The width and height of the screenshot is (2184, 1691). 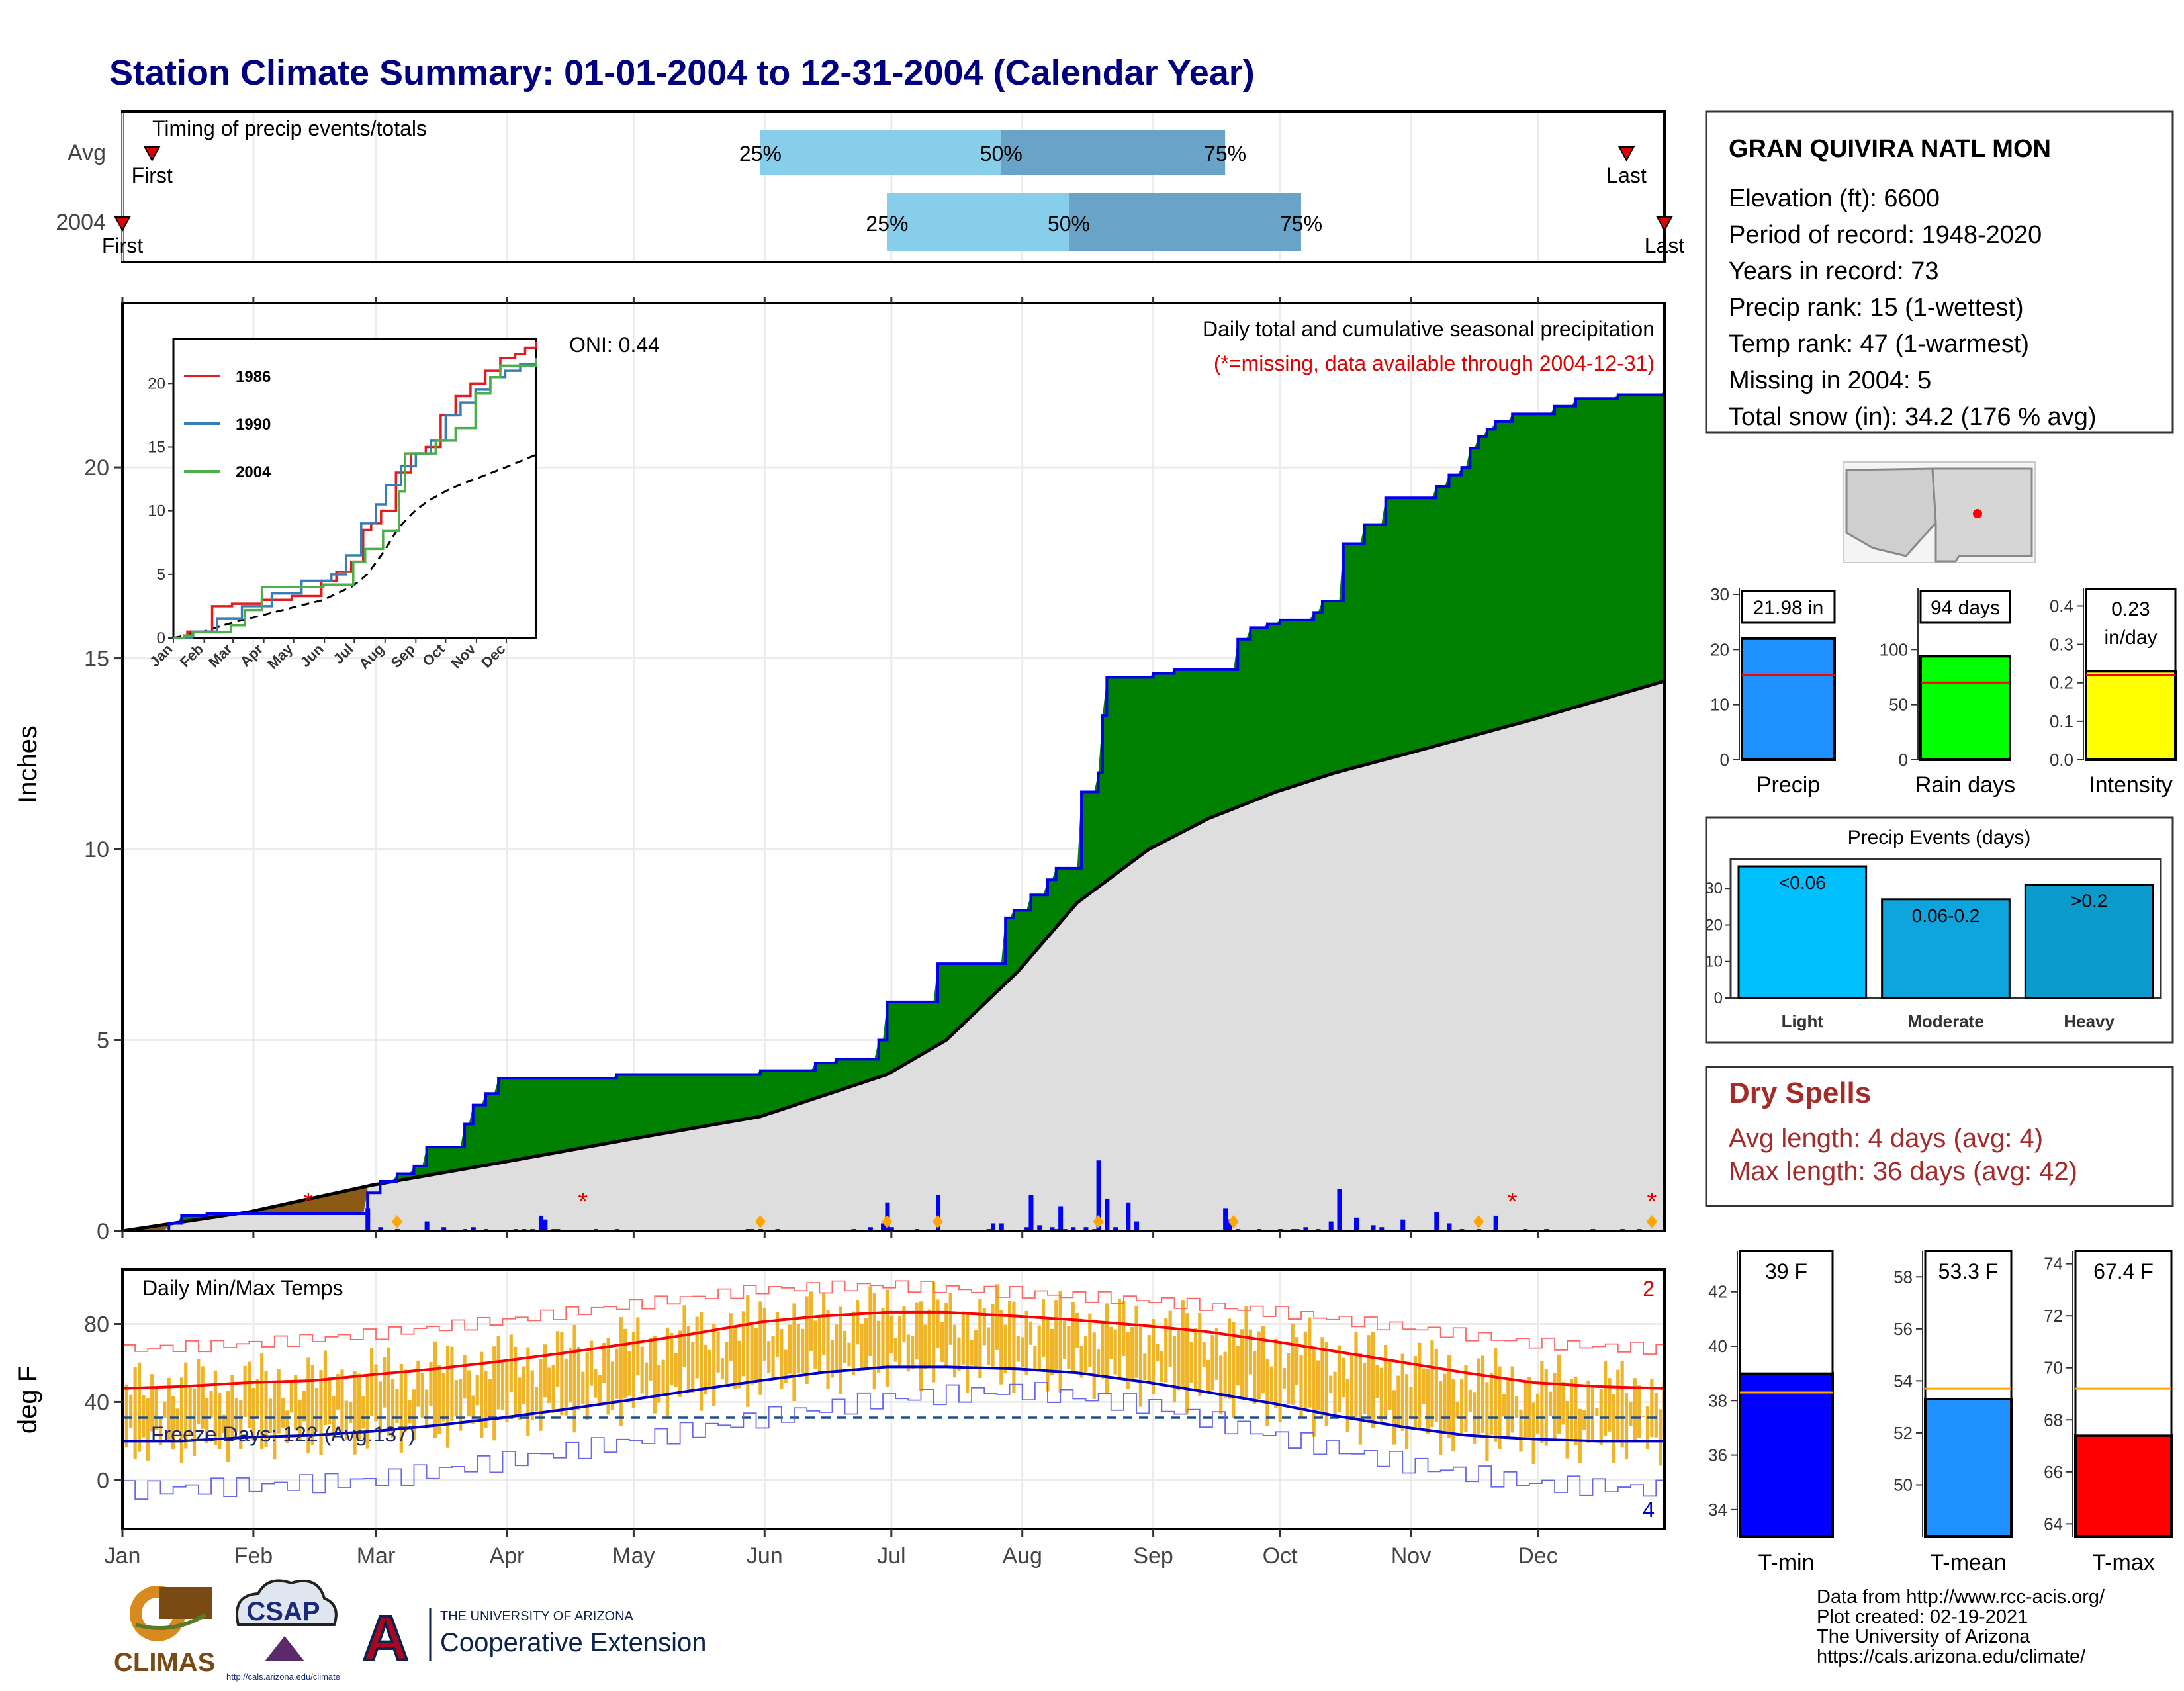 What do you see at coordinates (1800, 1093) in the screenshot?
I see `dry-spells-title: Dry Spells` at bounding box center [1800, 1093].